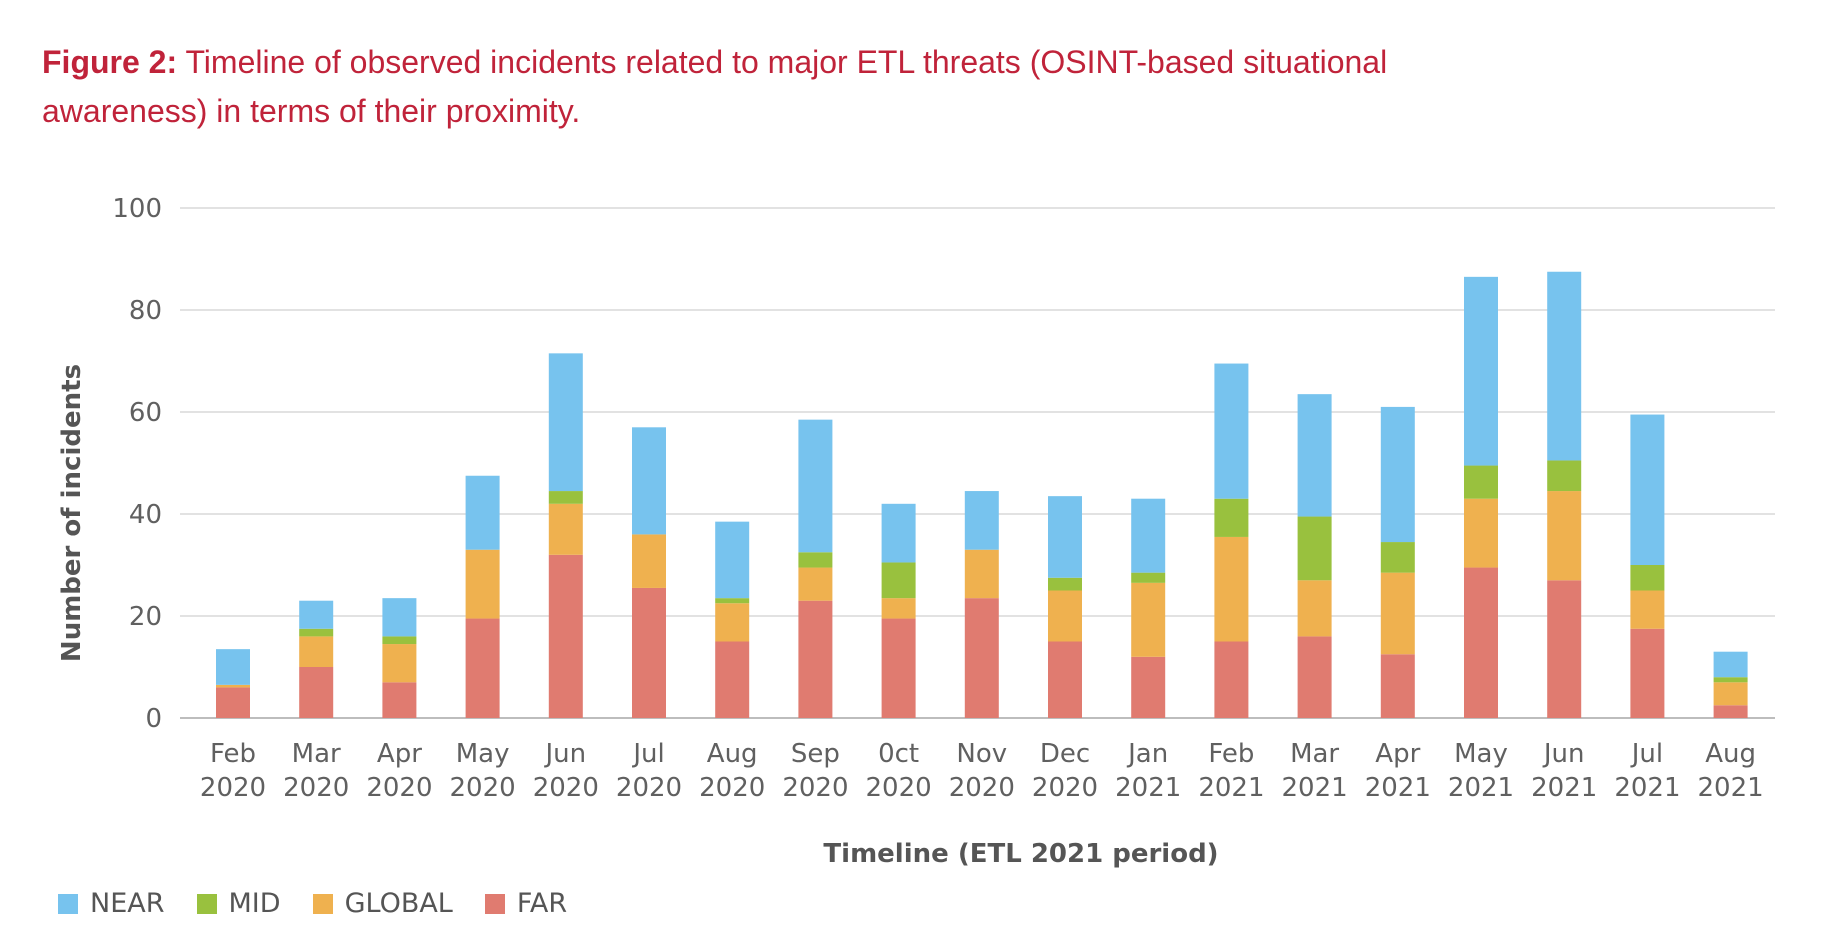 This screenshot has width=1838, height=940. I want to click on legend-item-near: NEAR, so click(111, 903).